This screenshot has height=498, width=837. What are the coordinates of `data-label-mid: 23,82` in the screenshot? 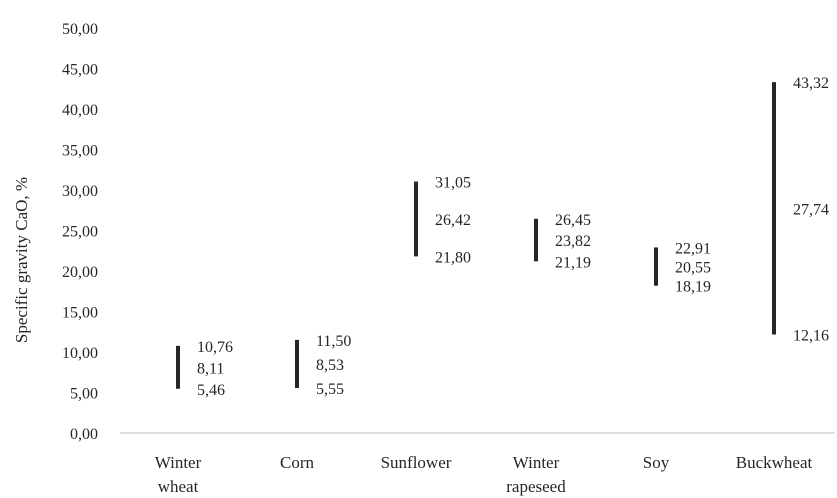 It's located at (573, 241).